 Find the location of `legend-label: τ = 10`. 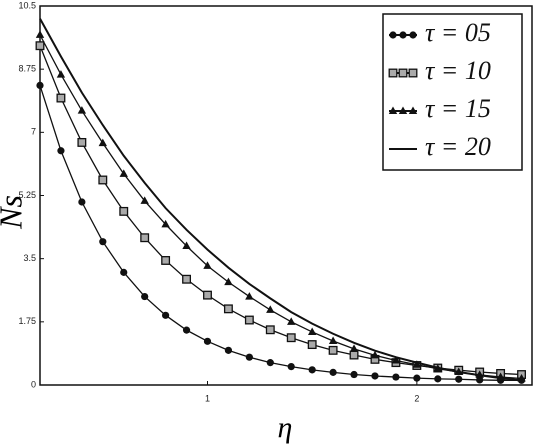

legend-label: τ = 10 is located at coordinates (458, 70).